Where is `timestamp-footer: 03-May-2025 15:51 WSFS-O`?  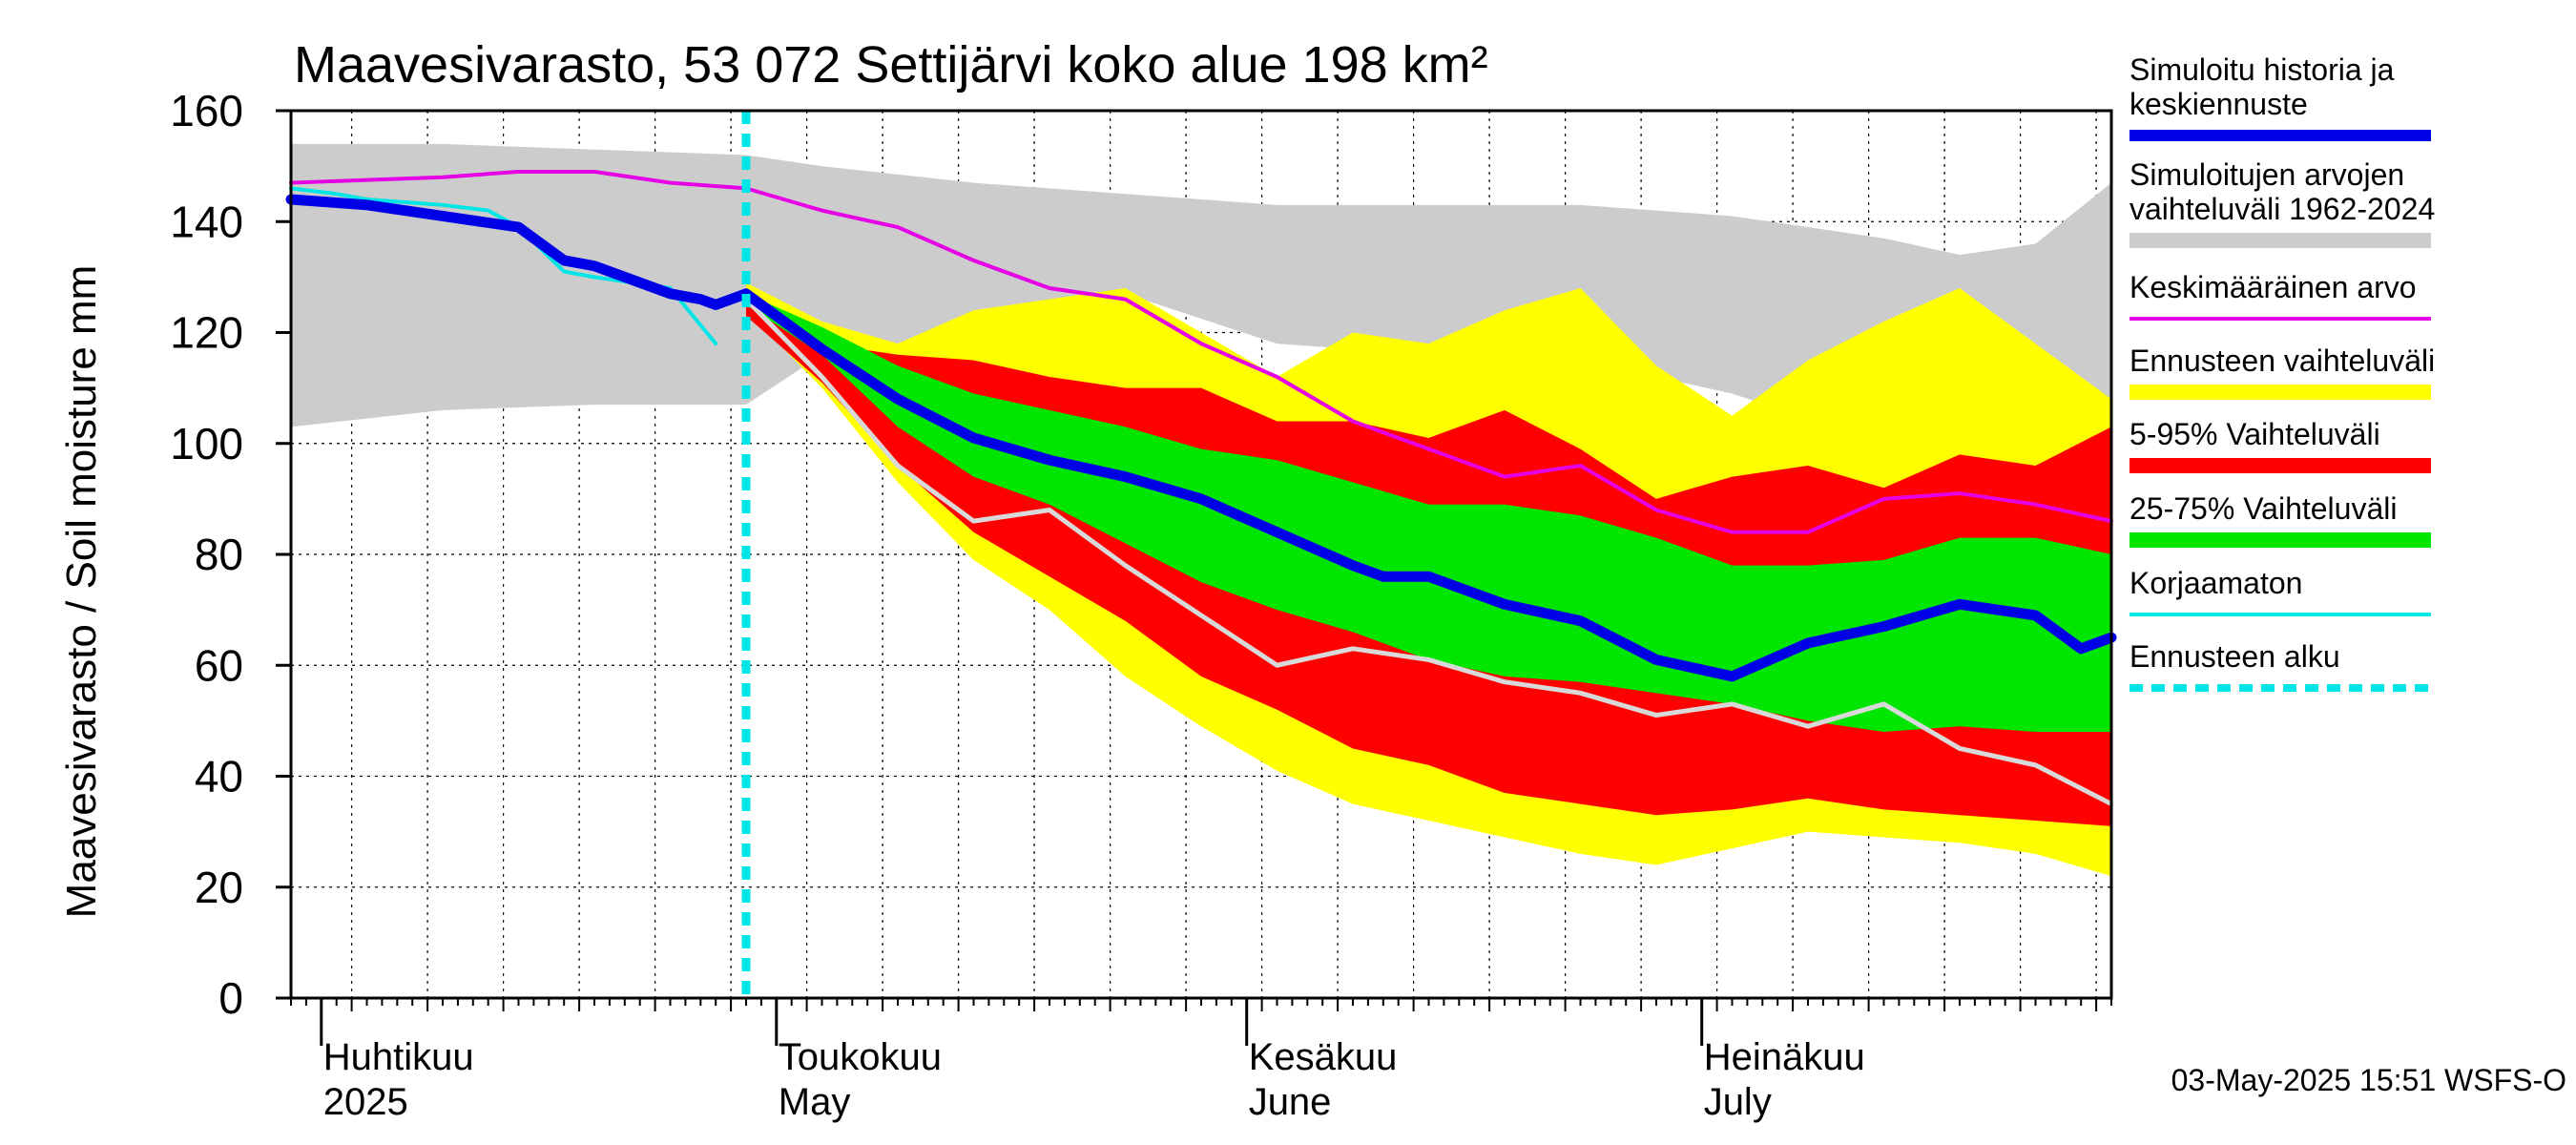
timestamp-footer: 03-May-2025 15:51 WSFS-O is located at coordinates (2368, 1080).